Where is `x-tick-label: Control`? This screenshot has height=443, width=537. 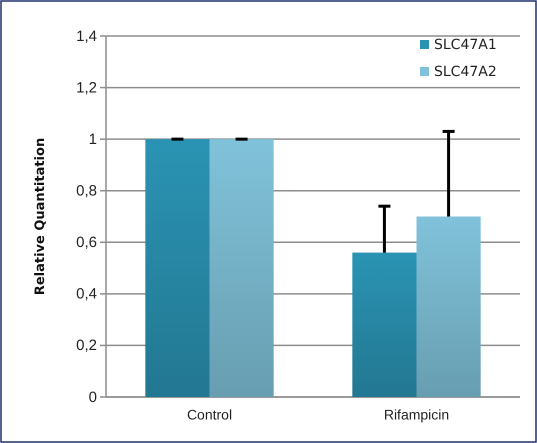
x-tick-label: Control is located at coordinates (209, 414).